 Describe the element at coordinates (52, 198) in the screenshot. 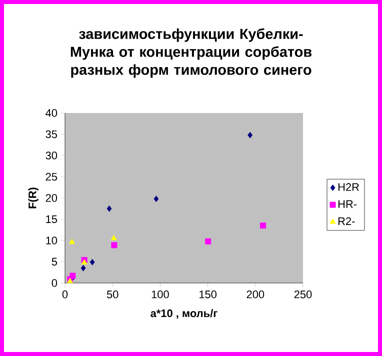

I see `y-tick-label: 20` at that location.